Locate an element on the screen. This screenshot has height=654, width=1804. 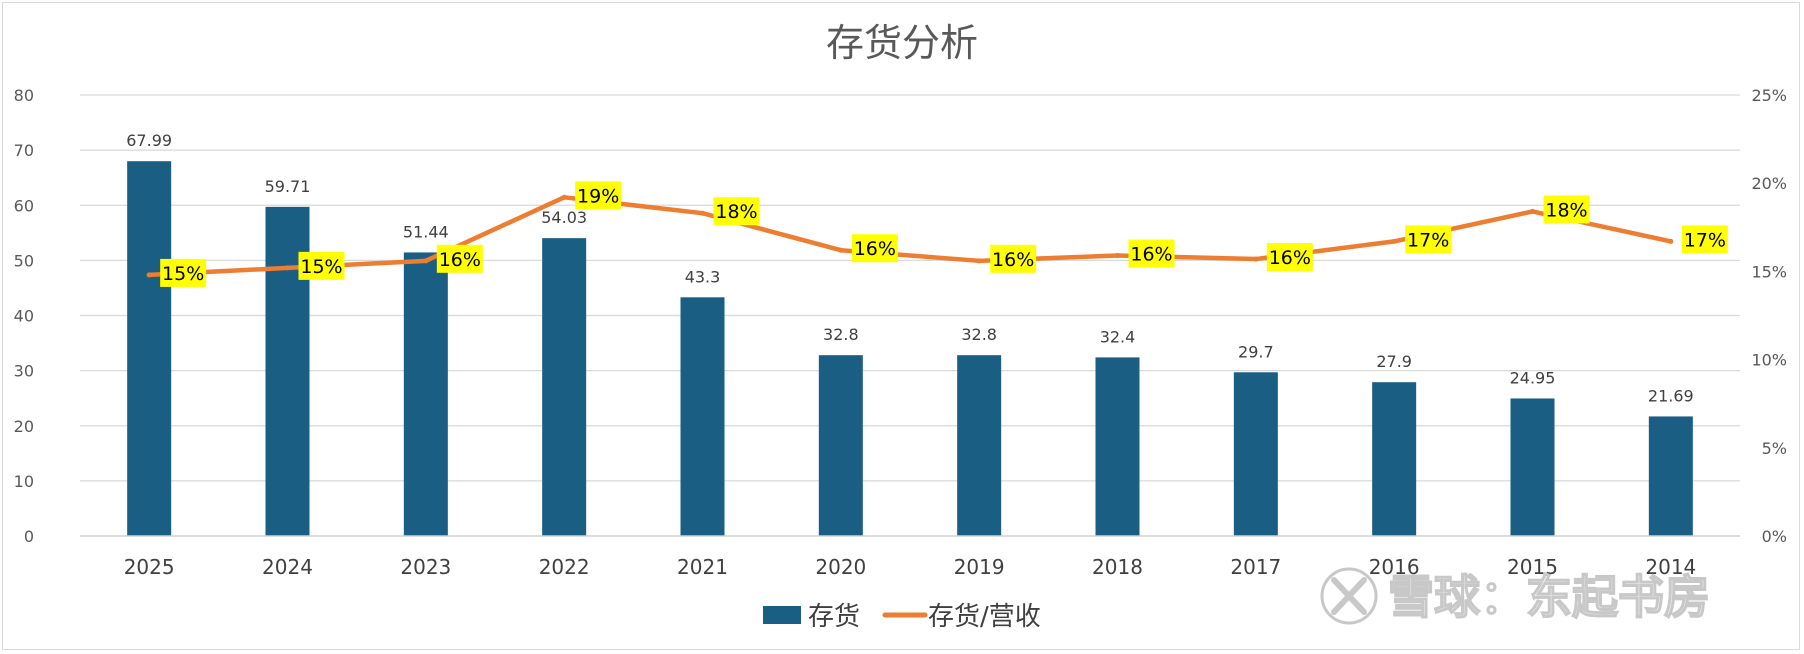
x-tick-label: 2017 is located at coordinates (1255, 567).